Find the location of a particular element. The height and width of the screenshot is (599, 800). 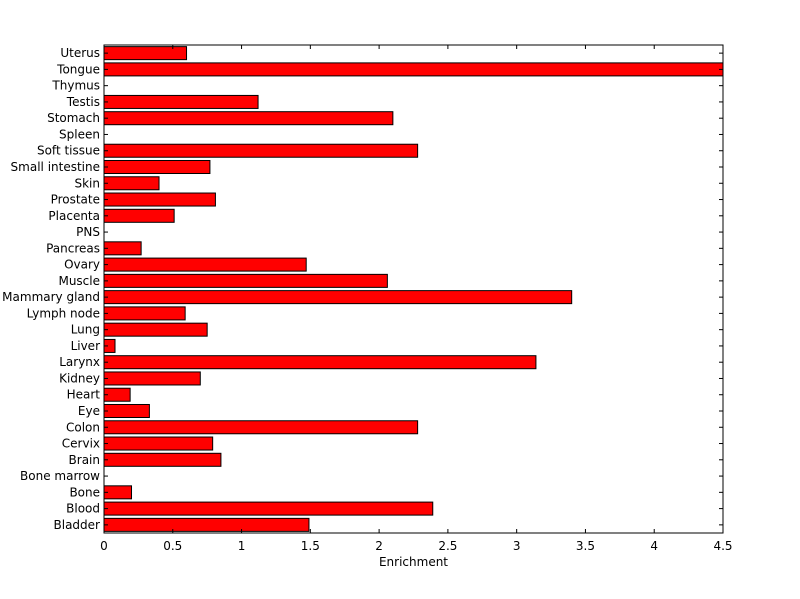

y-tick-label: Brain is located at coordinates (84, 460).